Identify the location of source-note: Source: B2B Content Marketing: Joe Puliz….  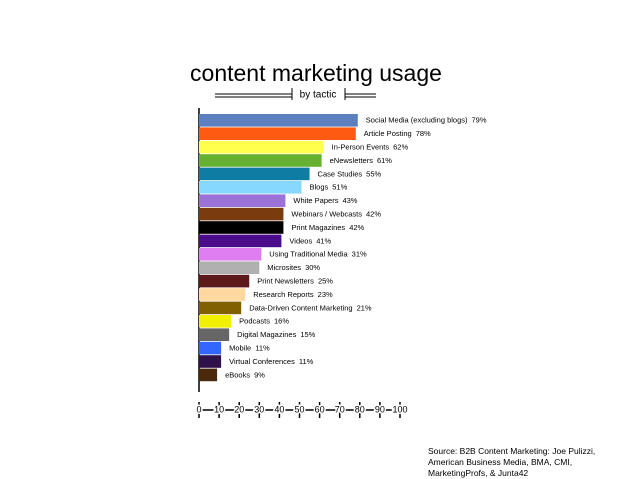
(512, 462).